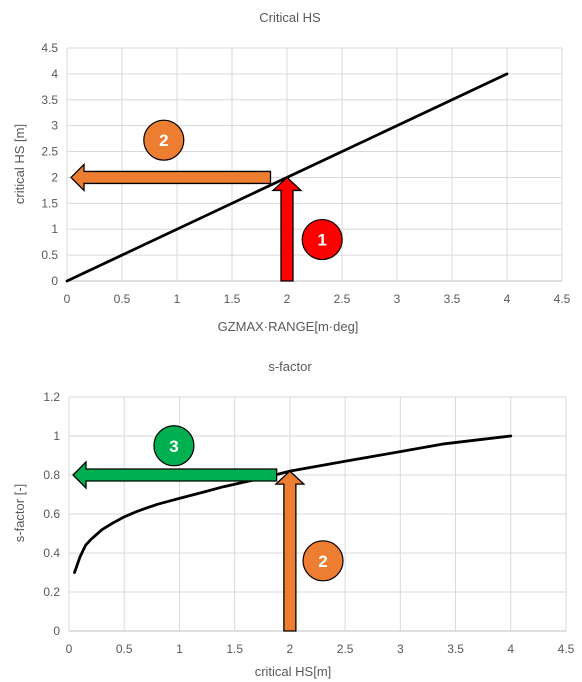 The width and height of the screenshot is (582, 682). What do you see at coordinates (54, 177) in the screenshot?
I see `y-tick-label: 2` at bounding box center [54, 177].